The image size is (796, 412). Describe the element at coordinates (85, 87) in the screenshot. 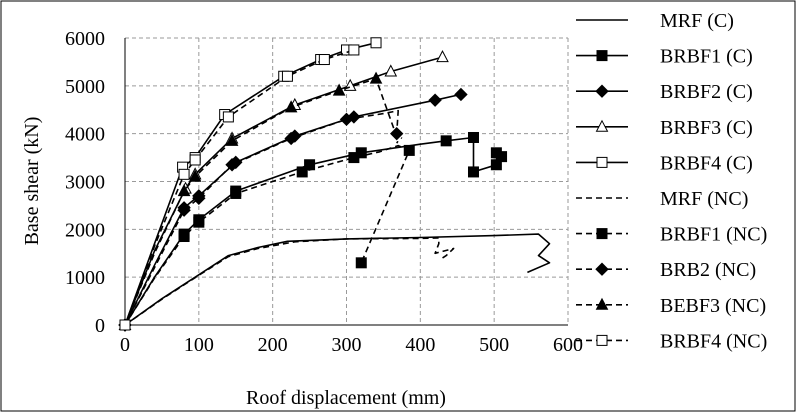

I see `y-tick-label: 5000` at that location.